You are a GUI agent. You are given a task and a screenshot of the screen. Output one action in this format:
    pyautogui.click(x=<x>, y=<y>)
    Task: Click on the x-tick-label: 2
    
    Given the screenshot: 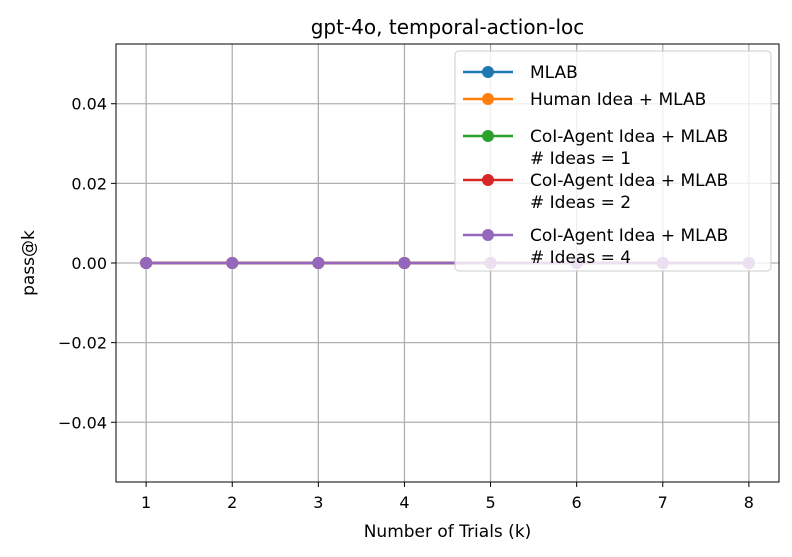 What is the action you would take?
    pyautogui.click(x=232, y=502)
    